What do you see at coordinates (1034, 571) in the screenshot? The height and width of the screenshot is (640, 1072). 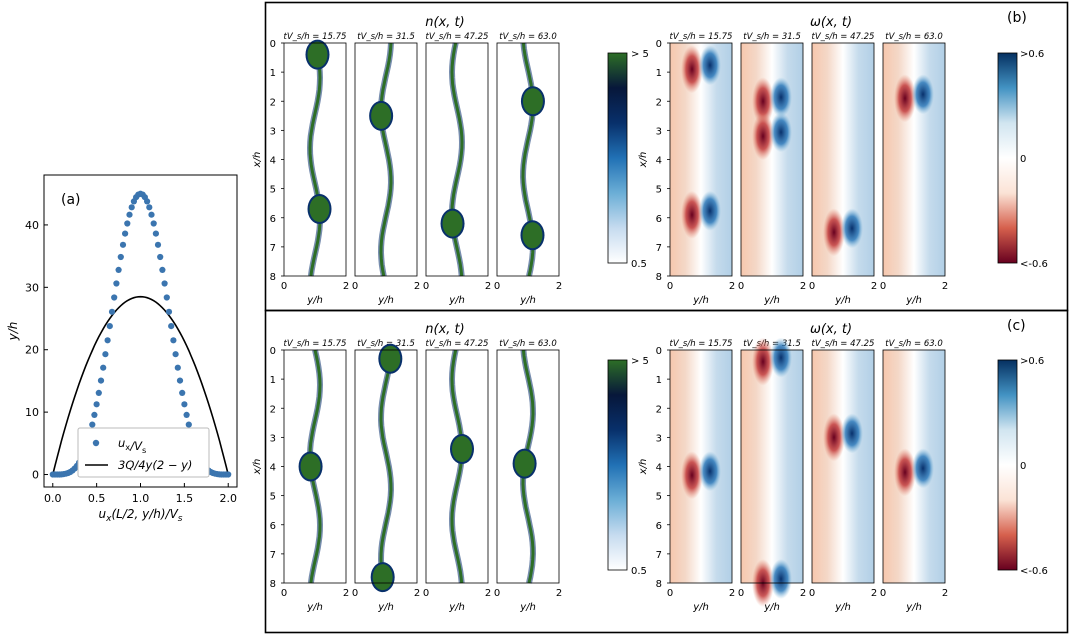 I see `colorbar-label-min: <-0.6` at bounding box center [1034, 571].